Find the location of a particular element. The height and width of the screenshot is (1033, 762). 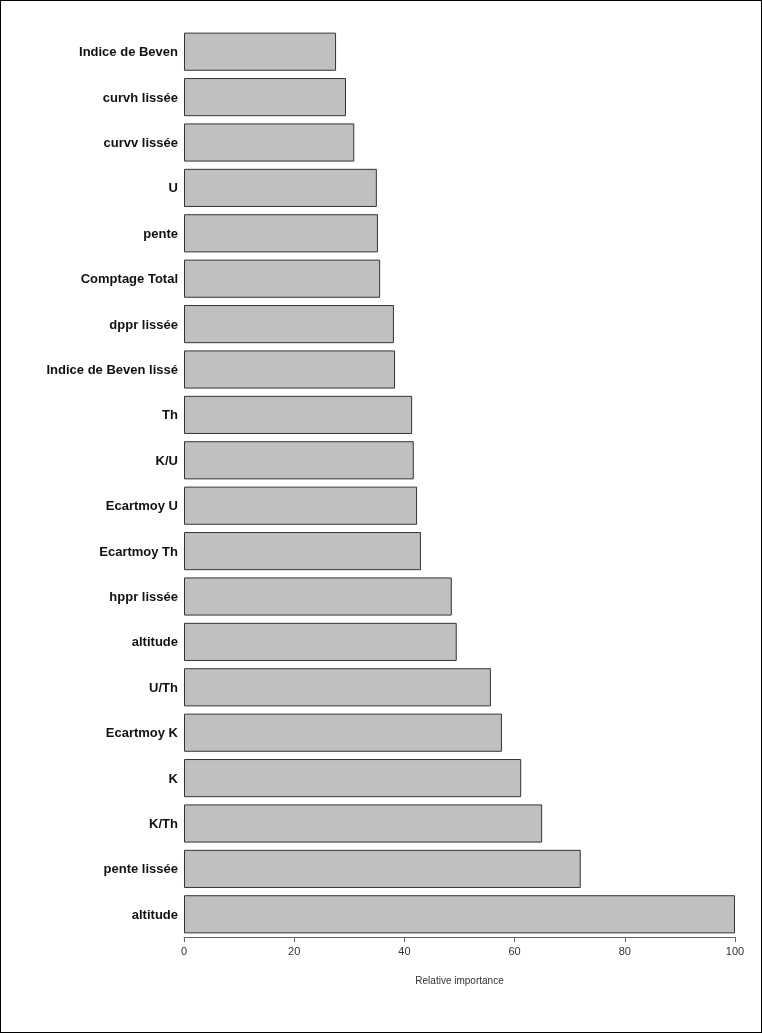

y-tick-label: K/U is located at coordinates (166, 460).